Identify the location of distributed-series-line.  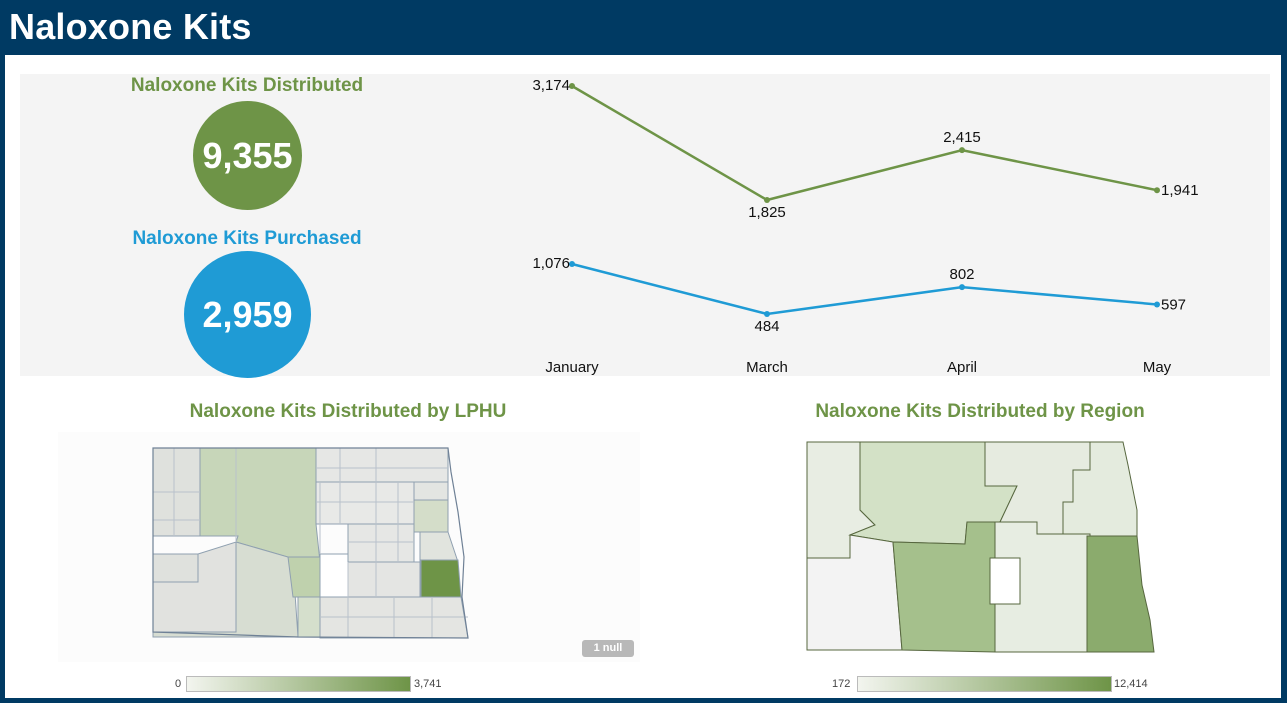
(864, 143).